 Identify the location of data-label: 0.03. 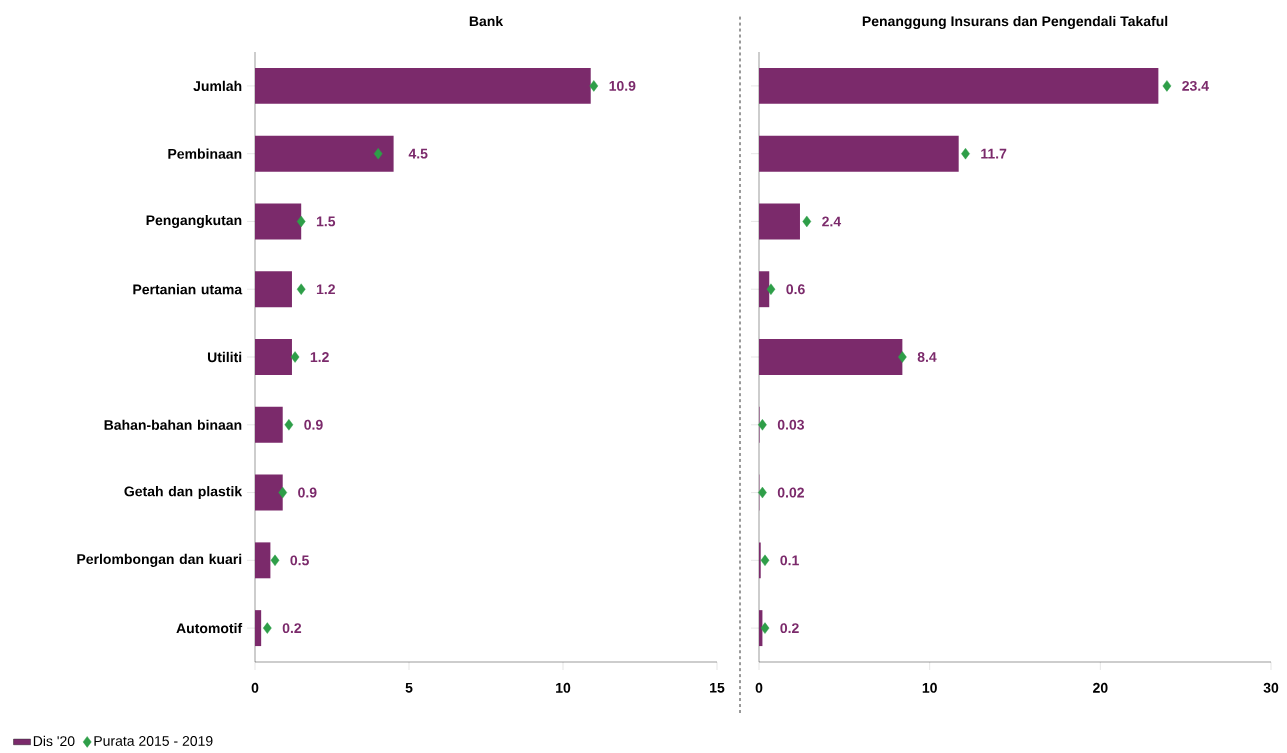
(791, 424).